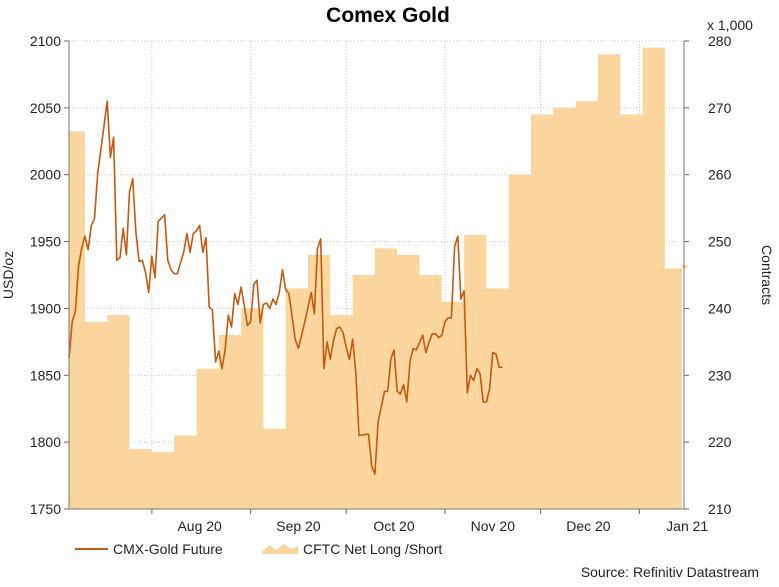 This screenshot has width=779, height=587. Describe the element at coordinates (45, 108) in the screenshot. I see `left-tick-label: 2050` at that location.